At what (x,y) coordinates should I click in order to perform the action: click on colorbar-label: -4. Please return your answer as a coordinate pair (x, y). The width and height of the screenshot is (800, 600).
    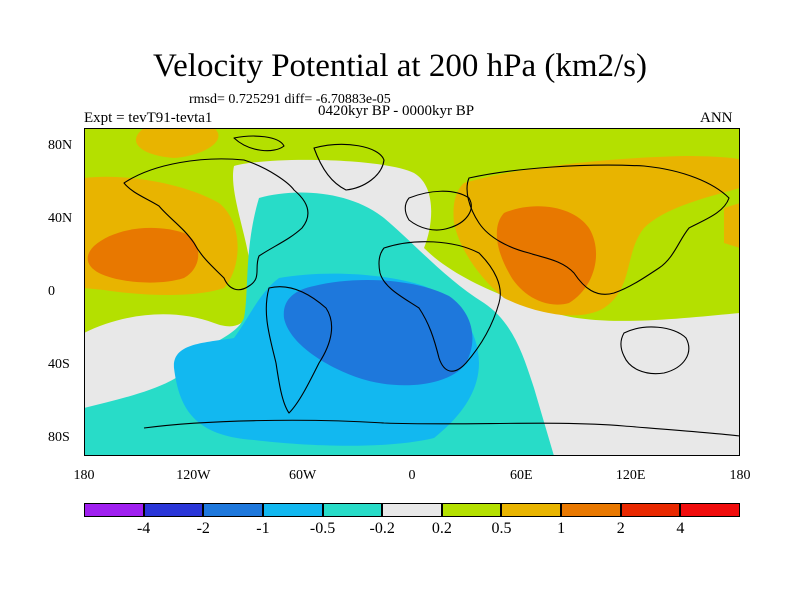
    Looking at the image, I should click on (143, 528).